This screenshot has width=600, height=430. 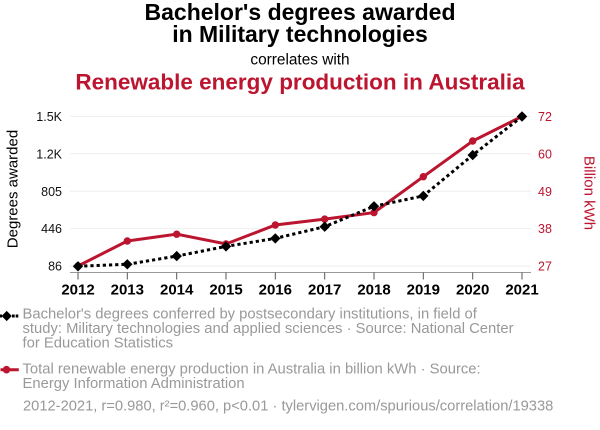 I want to click on svg-text: 2016, so click(x=275, y=289).